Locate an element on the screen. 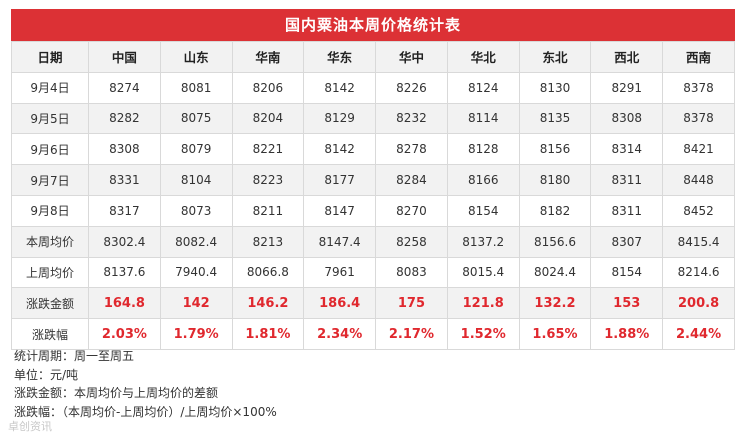  table-cell: 8114 is located at coordinates (483, 118).